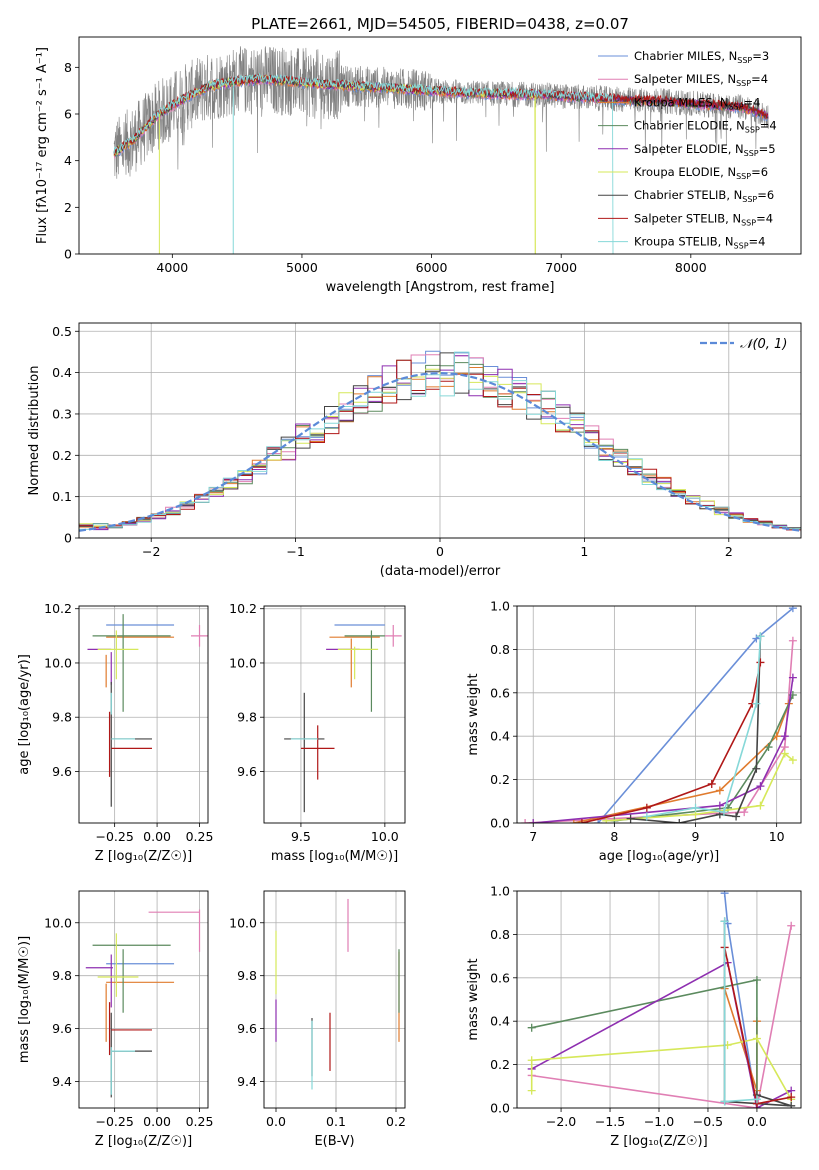 This screenshot has height=1170, width=819. What do you see at coordinates (62, 372) in the screenshot?
I see `y-tick-label: 0.4` at bounding box center [62, 372].